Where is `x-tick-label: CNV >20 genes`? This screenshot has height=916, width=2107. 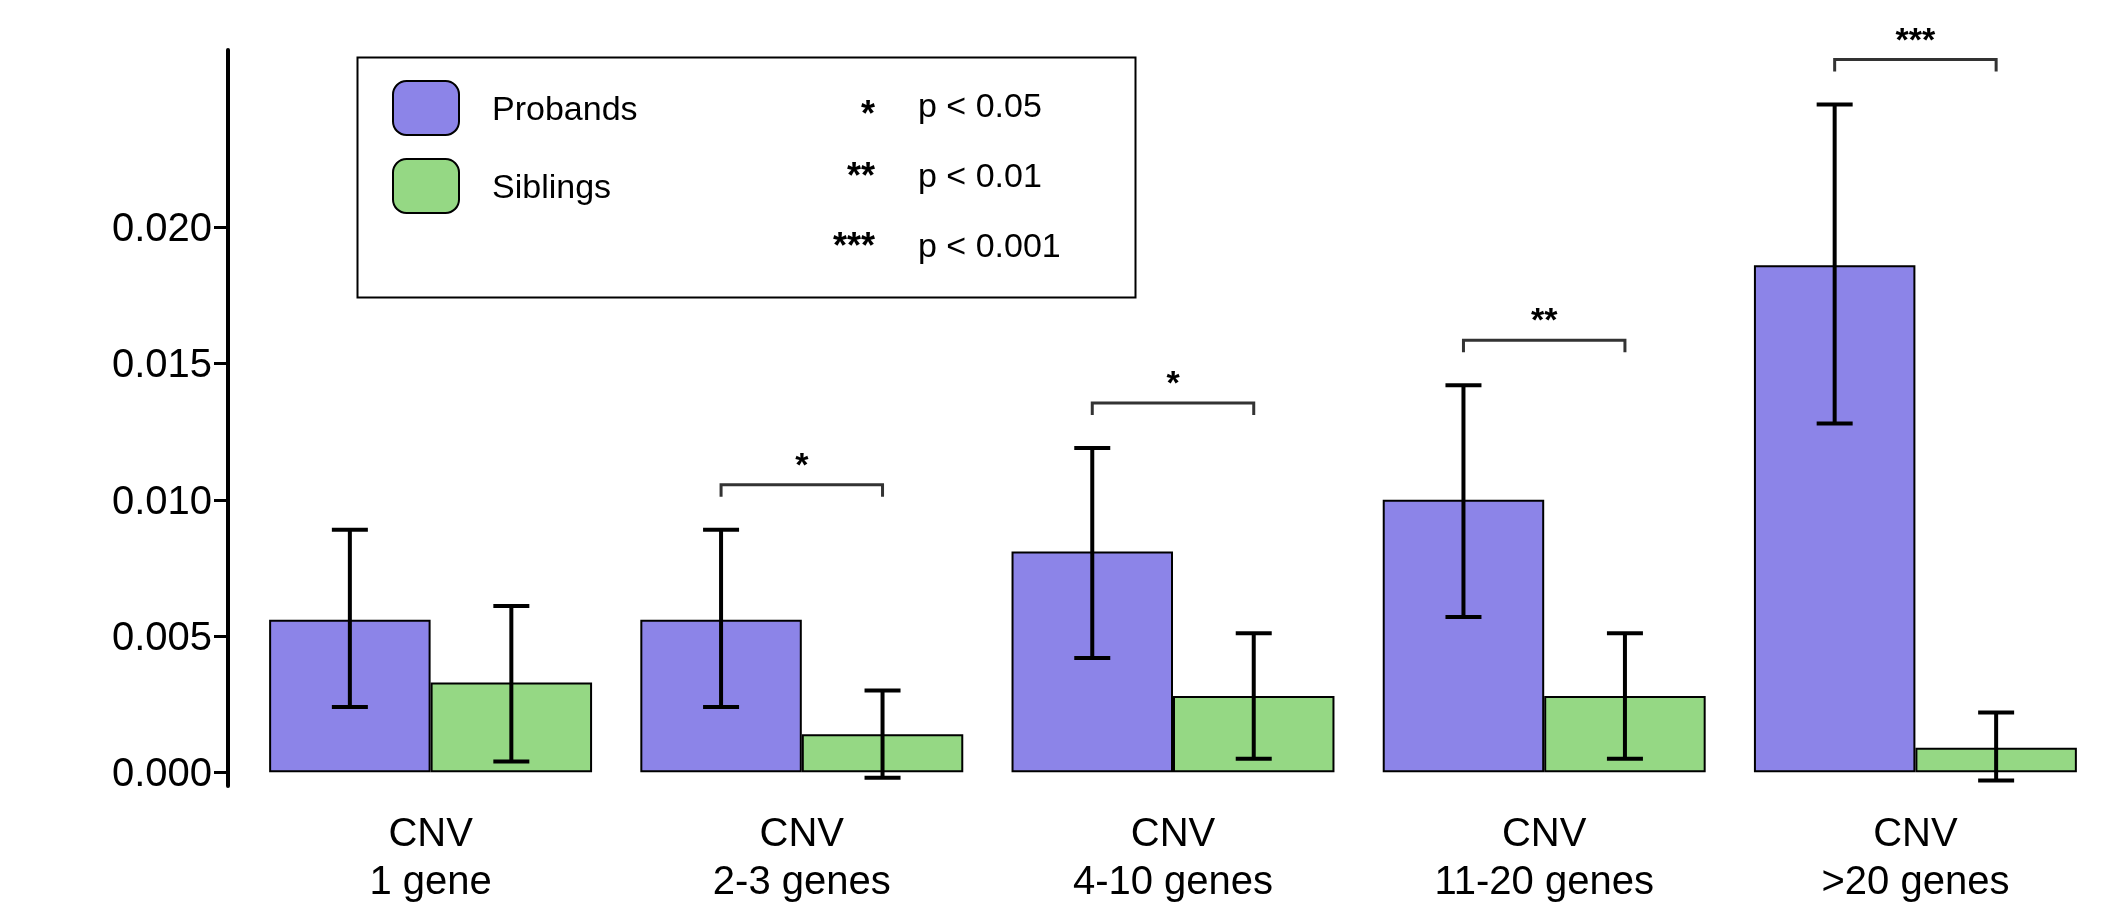
x-tick-label: CNV >20 genes is located at coordinates (1915, 856).